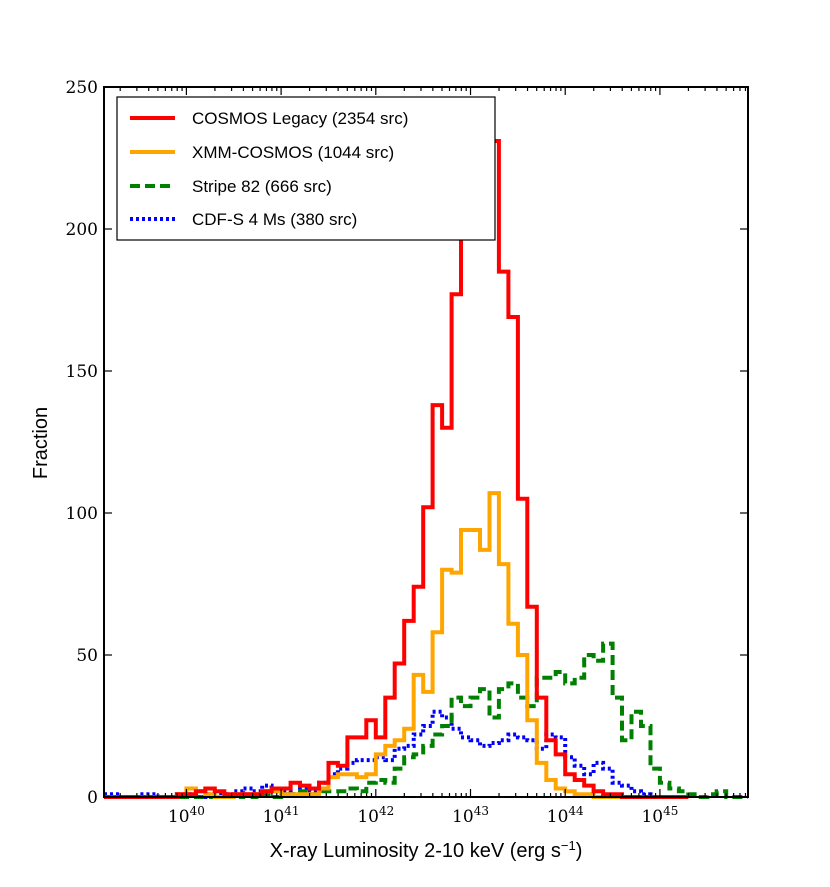 This screenshot has width=830, height=887. Describe the element at coordinates (82, 514) in the screenshot. I see `y-tick-label: 100` at that location.